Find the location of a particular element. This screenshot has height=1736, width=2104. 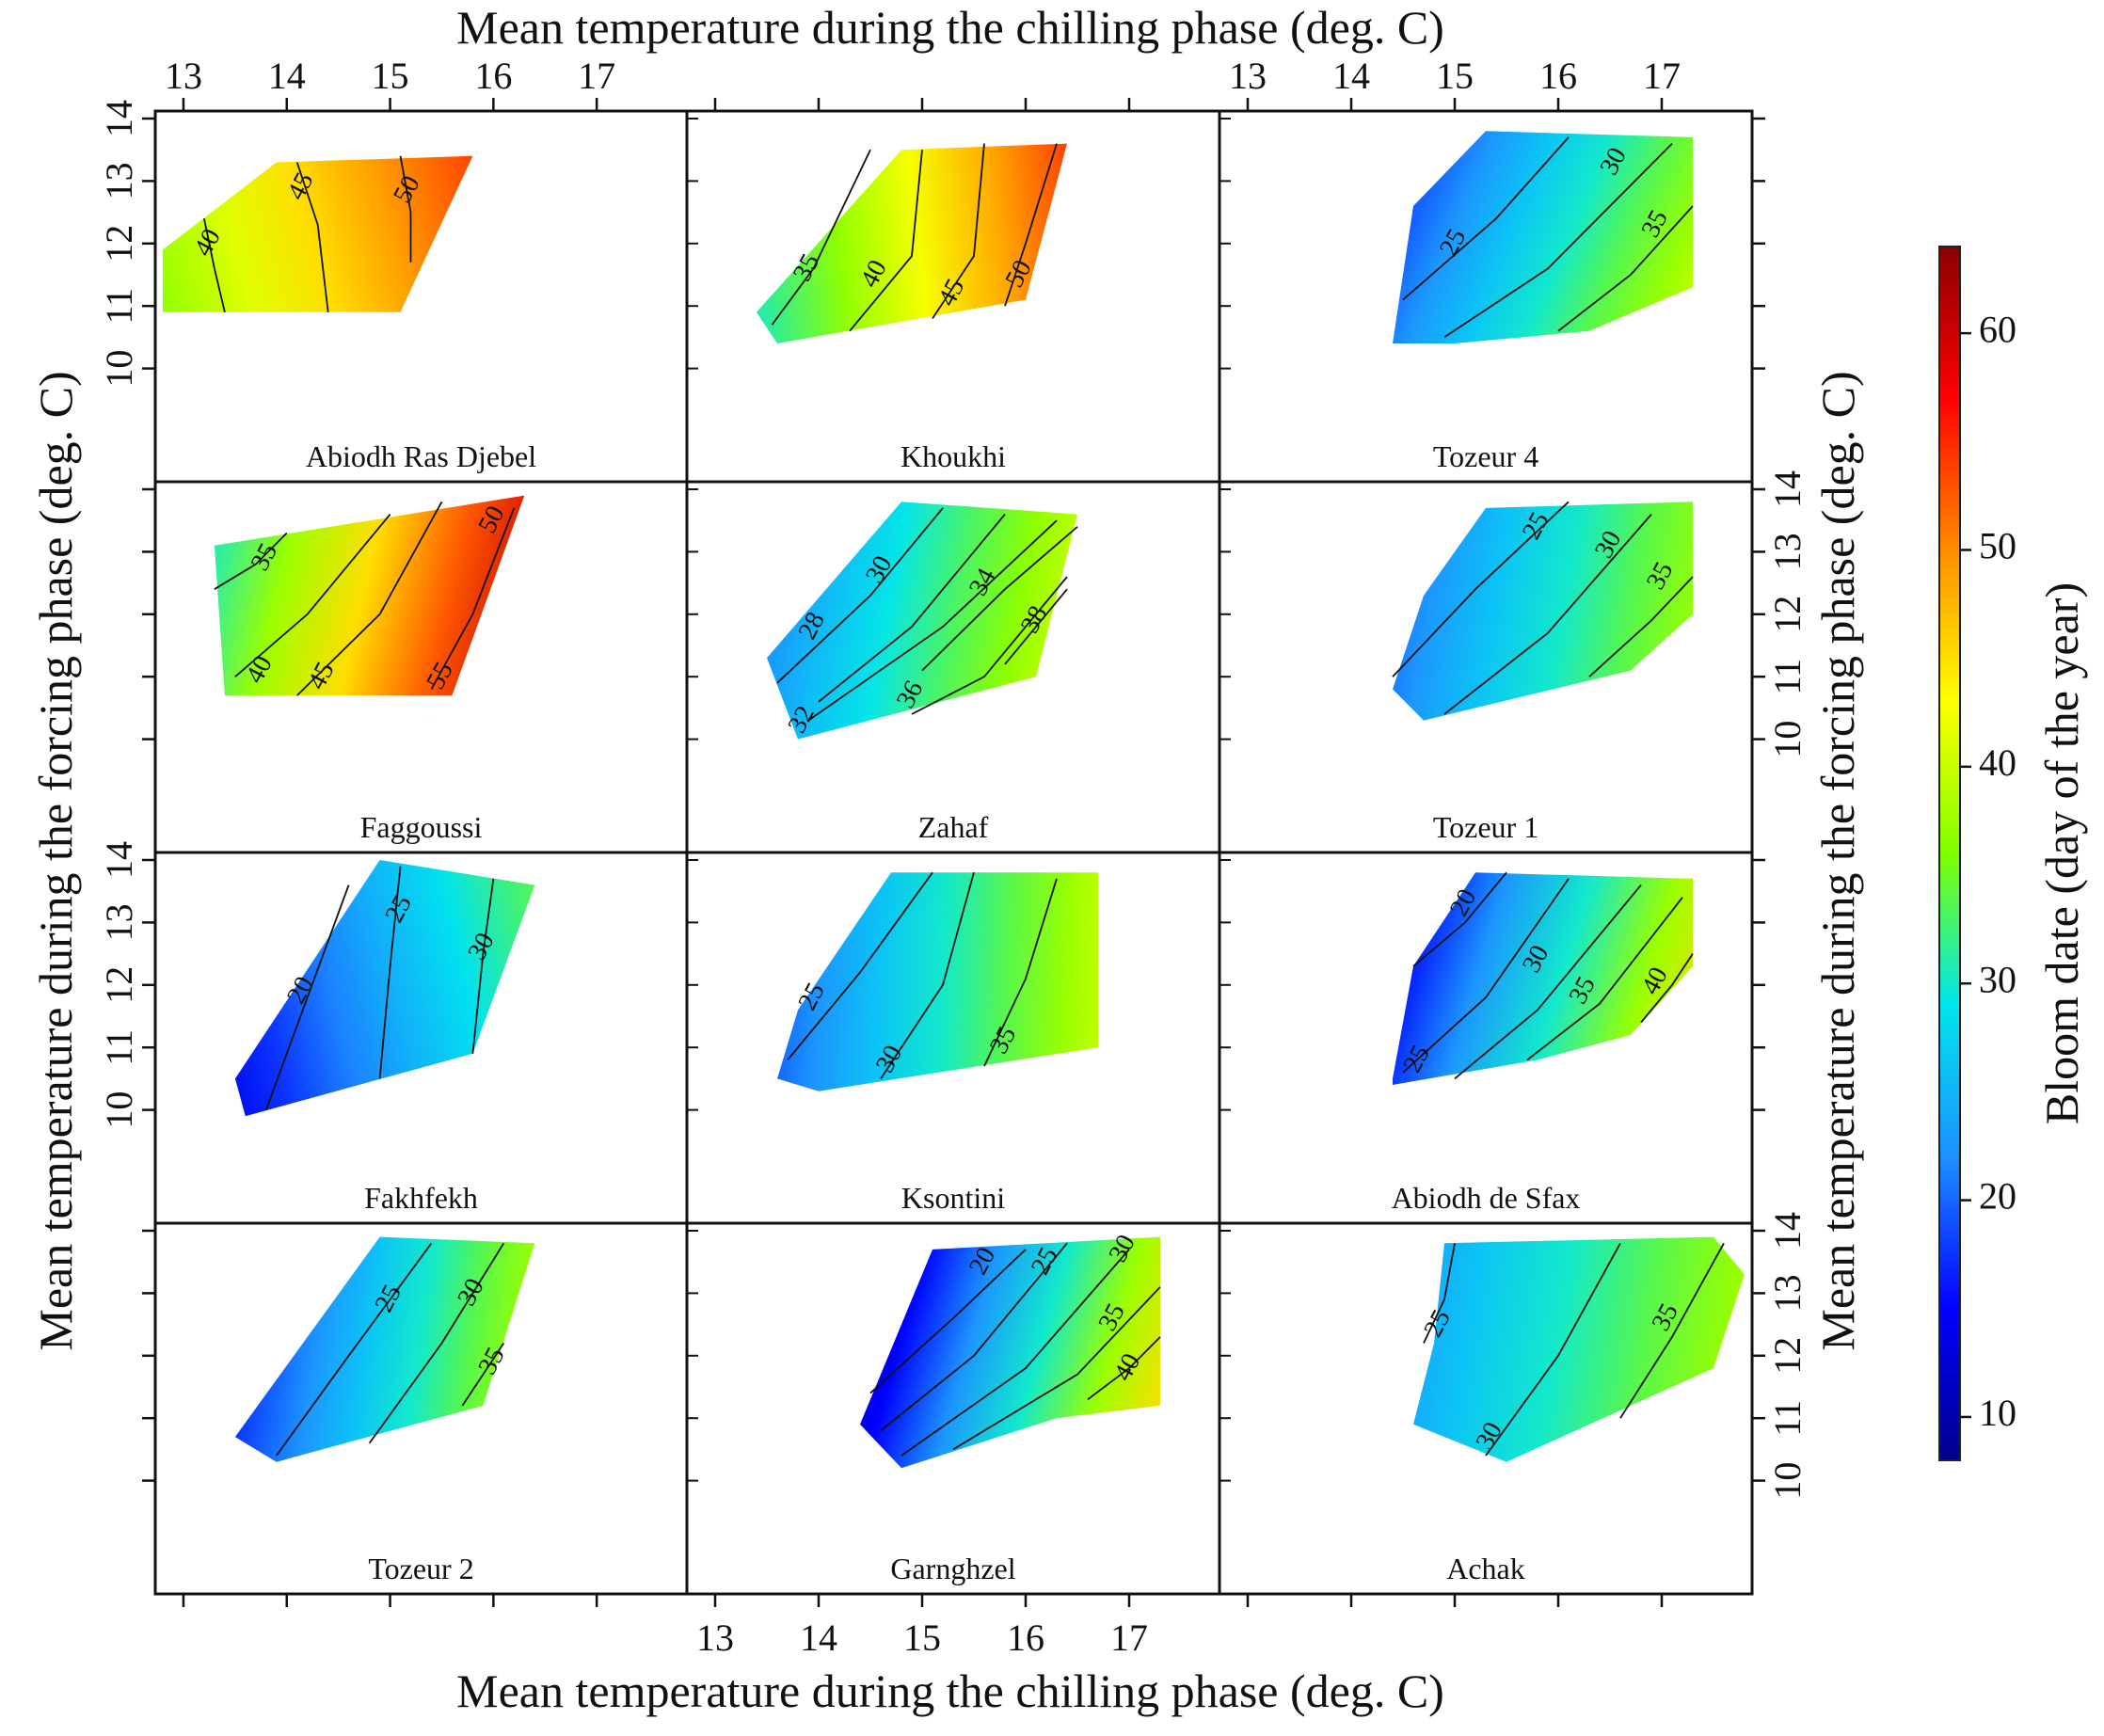

colorbar-title: Bloom date (day of the year) is located at coordinates (2061, 853).